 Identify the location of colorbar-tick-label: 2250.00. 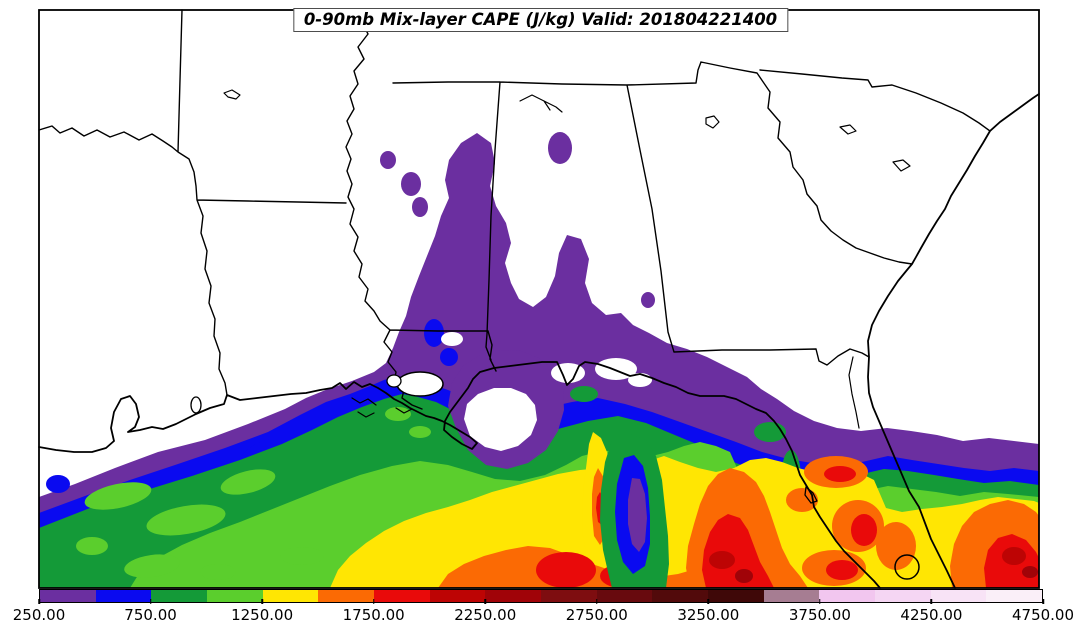
(485, 615).